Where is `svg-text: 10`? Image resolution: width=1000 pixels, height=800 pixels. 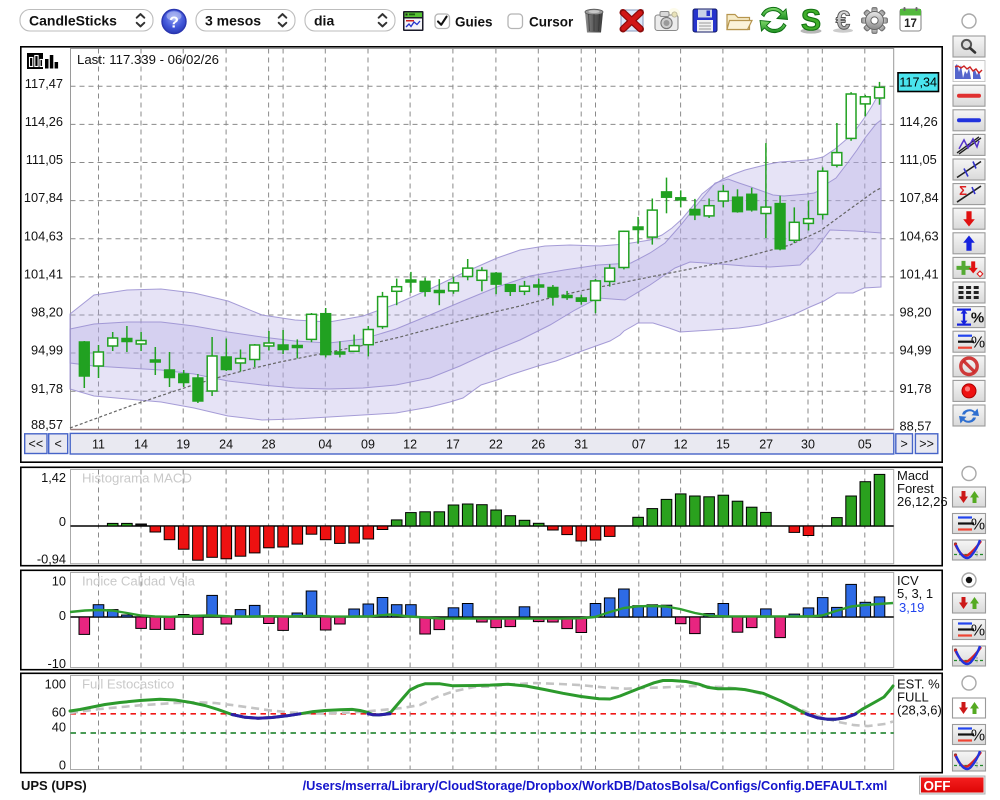 svg-text: 10 is located at coordinates (59, 581).